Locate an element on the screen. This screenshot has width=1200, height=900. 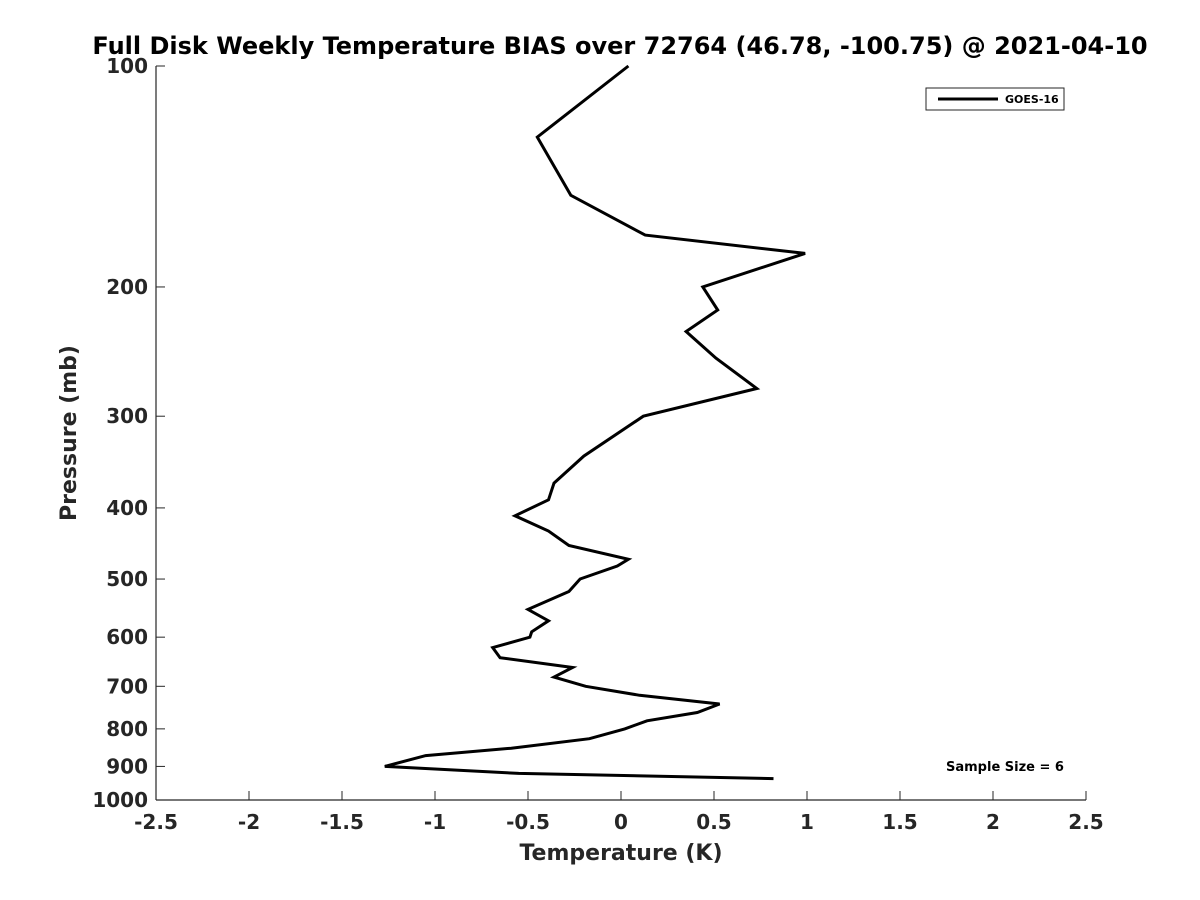
x-tick-label: -1 is located at coordinates (435, 822).